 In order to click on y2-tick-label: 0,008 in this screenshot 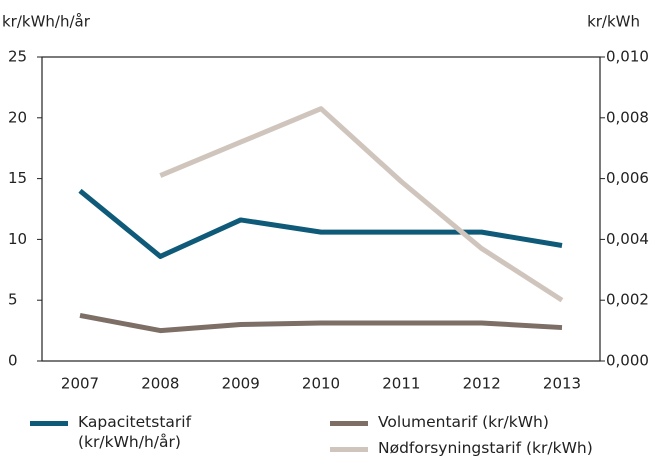, I will do `click(627, 117)`.